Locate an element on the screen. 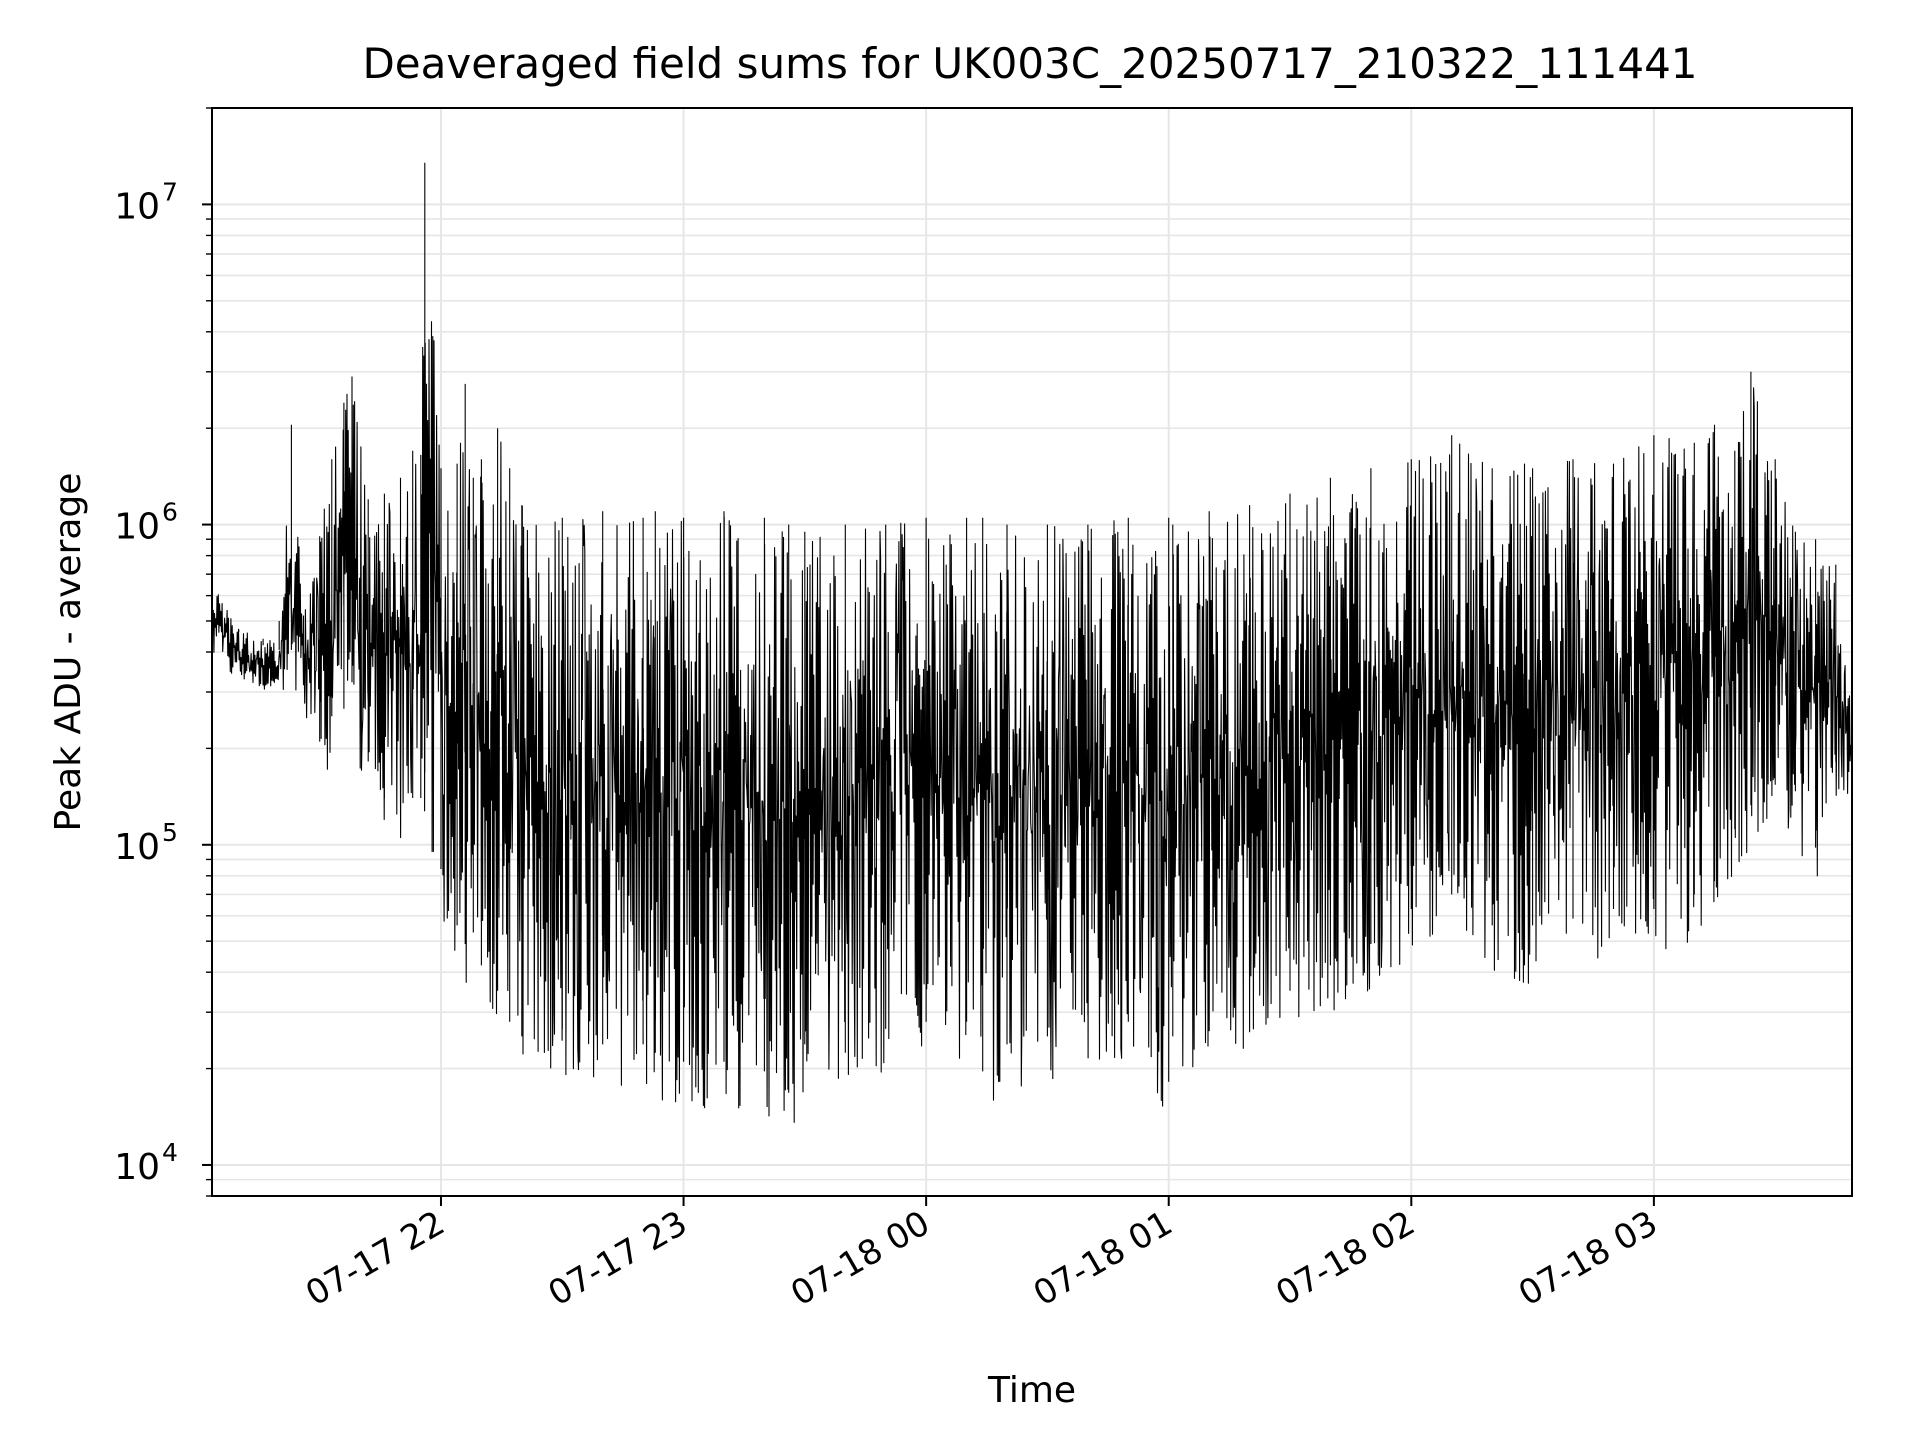  x-tick-label: 07-18 03 is located at coordinates (1588, 1258).